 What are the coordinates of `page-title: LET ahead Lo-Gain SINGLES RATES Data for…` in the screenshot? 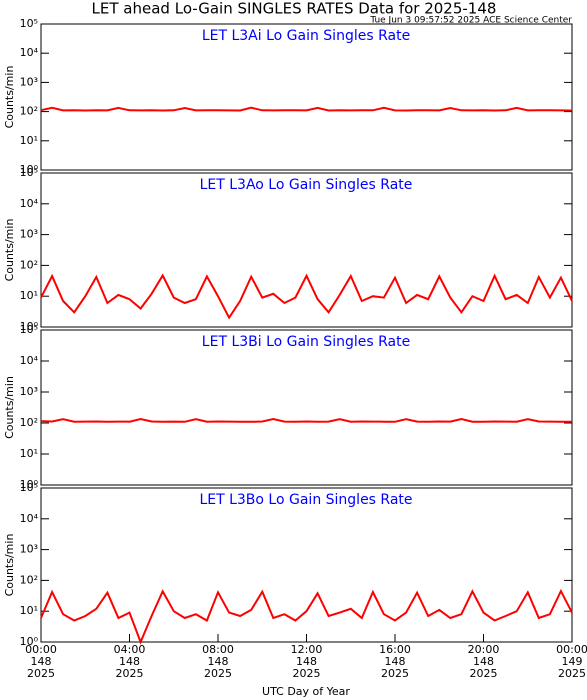 It's located at (294, 9).